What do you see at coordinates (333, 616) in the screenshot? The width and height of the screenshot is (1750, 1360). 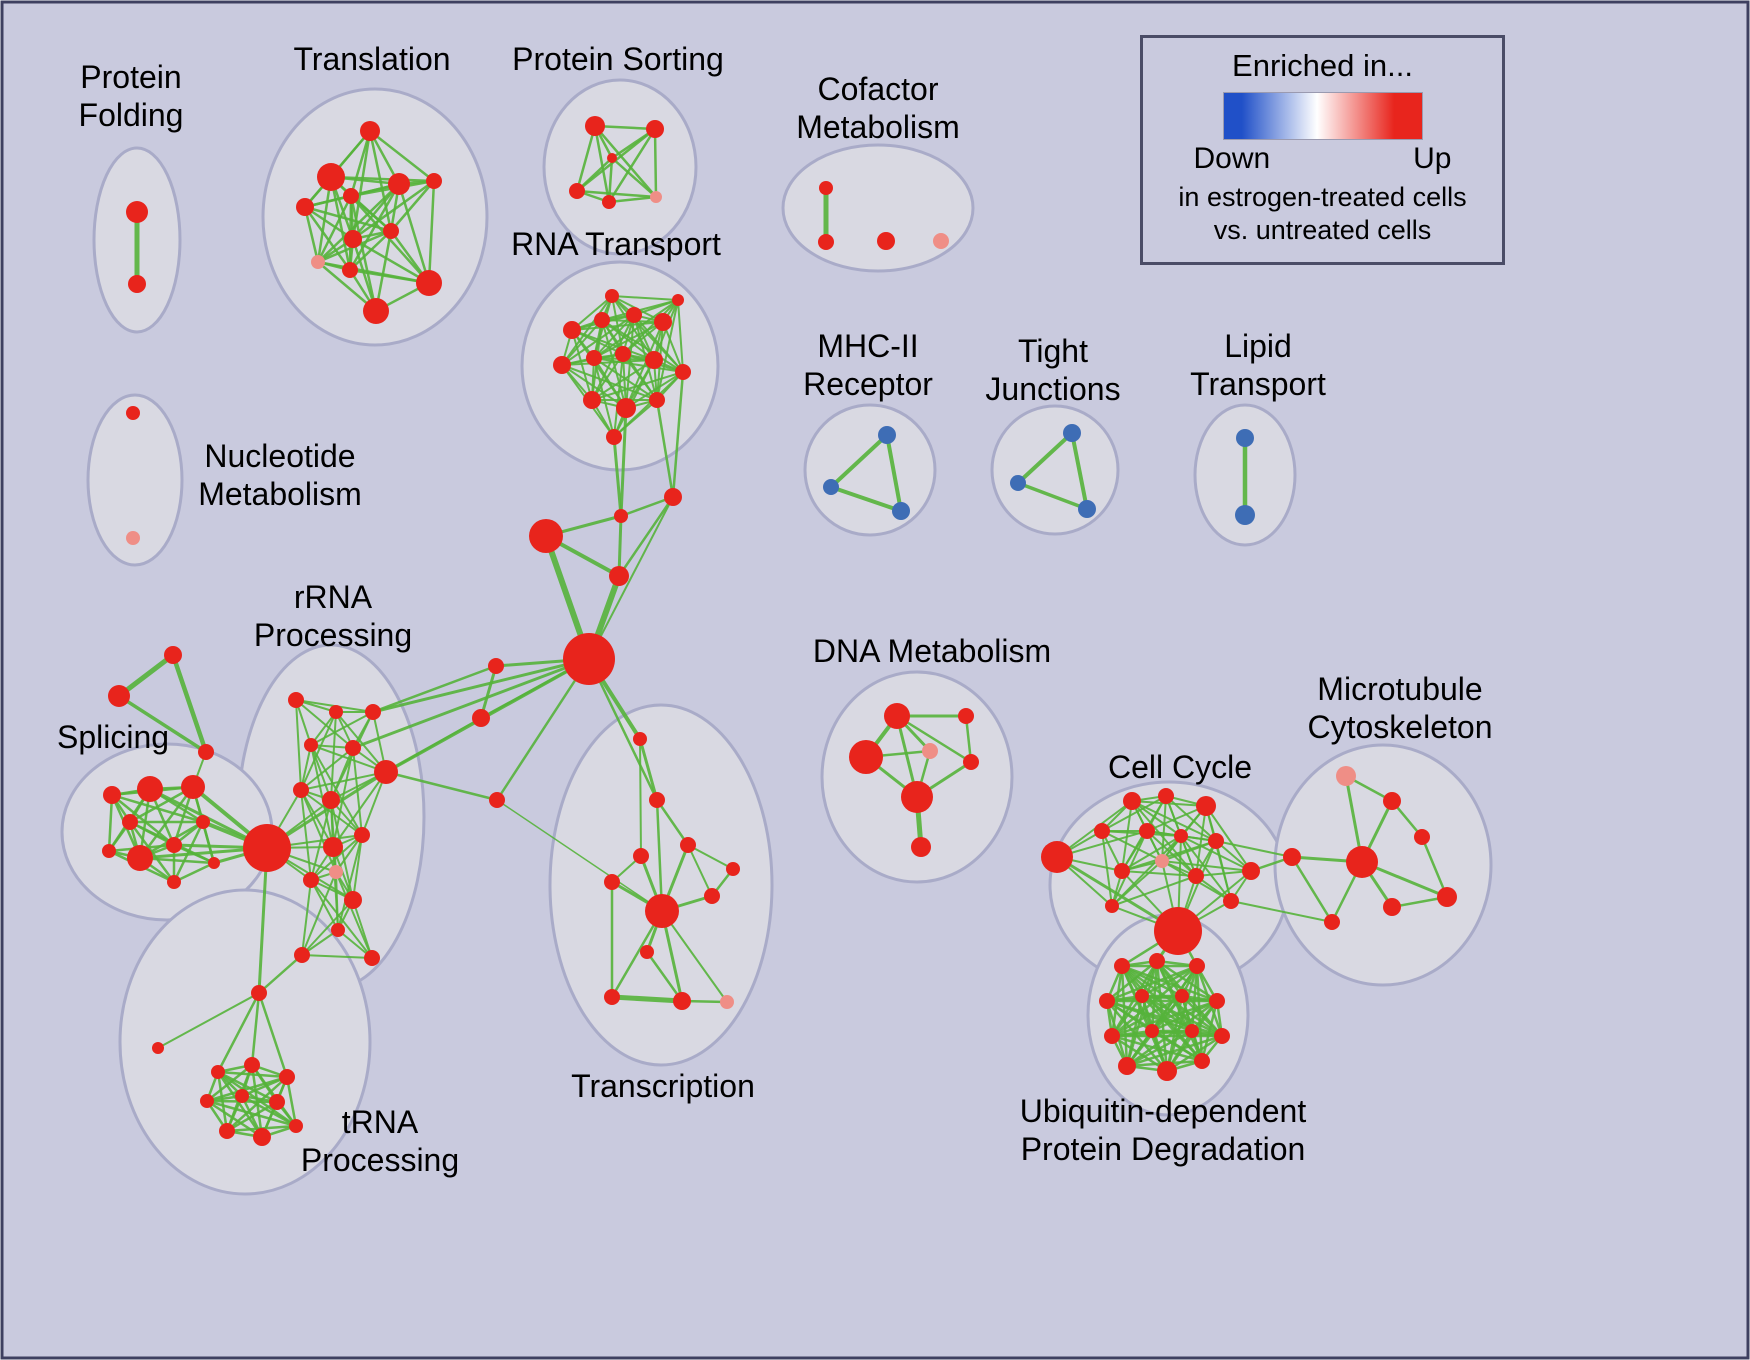 I see `cluster-label-rrna-processing: rRNA Processing` at bounding box center [333, 616].